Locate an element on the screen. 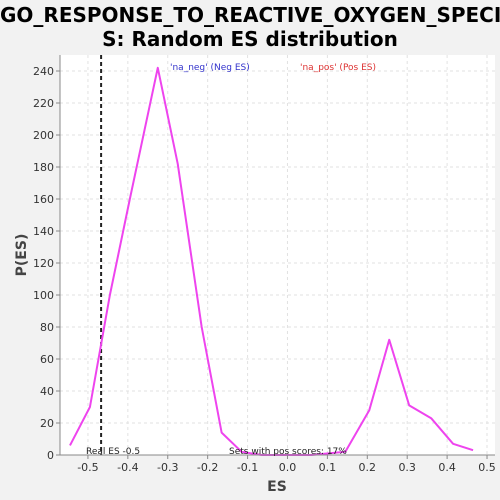 The image size is (500, 500). y-tick-label: 180 is located at coordinates (43, 167).